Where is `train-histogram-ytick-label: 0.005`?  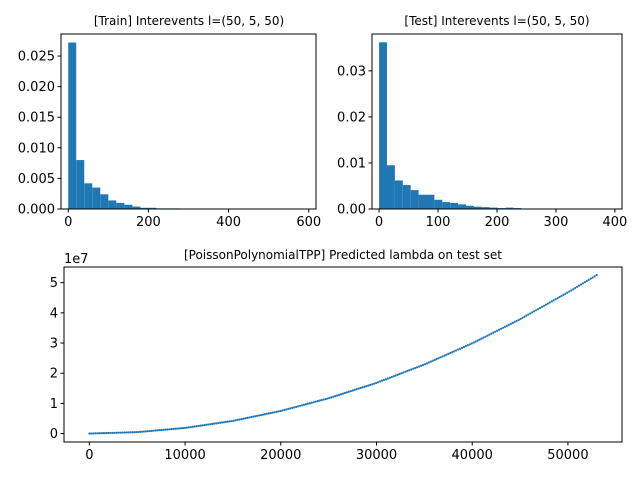 train-histogram-ytick-label: 0.005 is located at coordinates (36, 179).